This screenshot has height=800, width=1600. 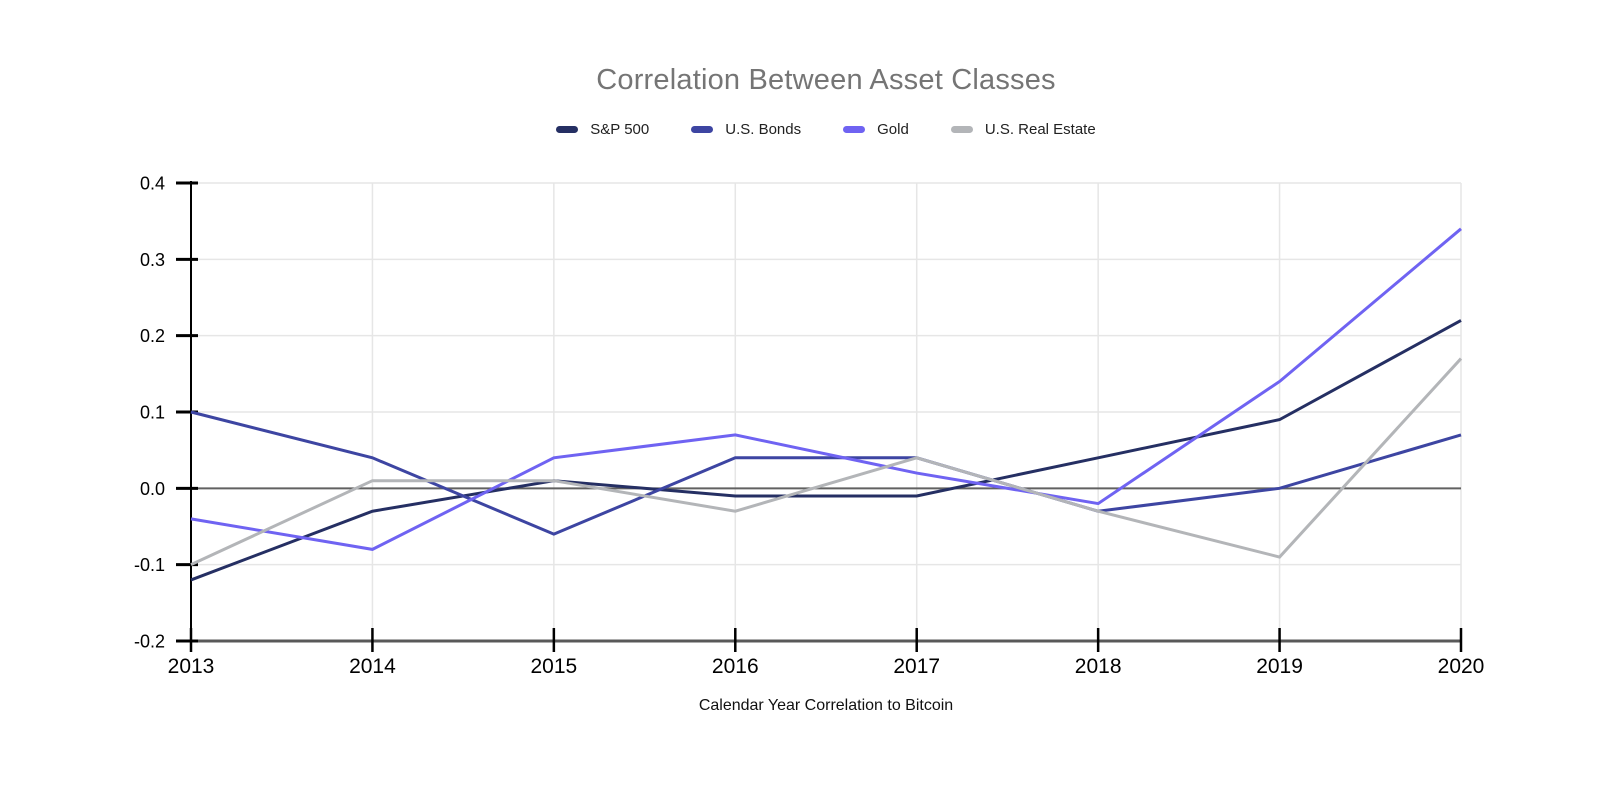 I want to click on chart-title: Correlation Between Asset Classes, so click(x=826, y=80).